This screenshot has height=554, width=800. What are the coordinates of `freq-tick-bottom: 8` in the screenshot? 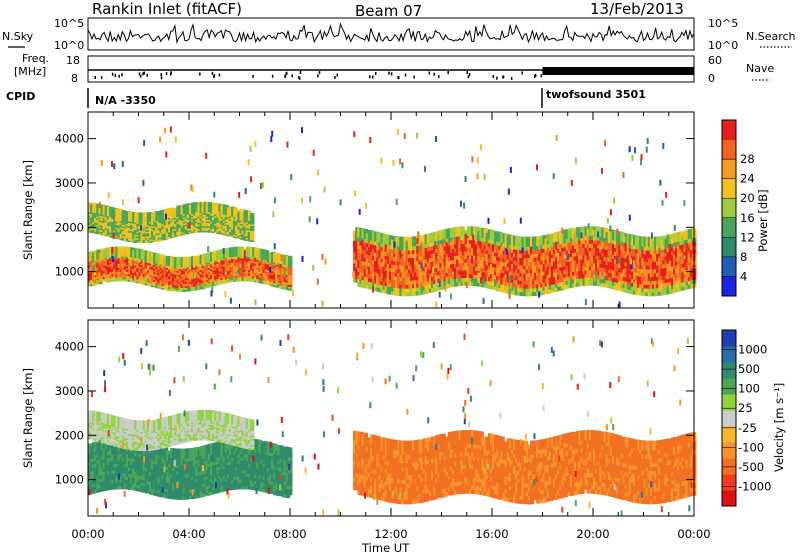 It's located at (74, 78).